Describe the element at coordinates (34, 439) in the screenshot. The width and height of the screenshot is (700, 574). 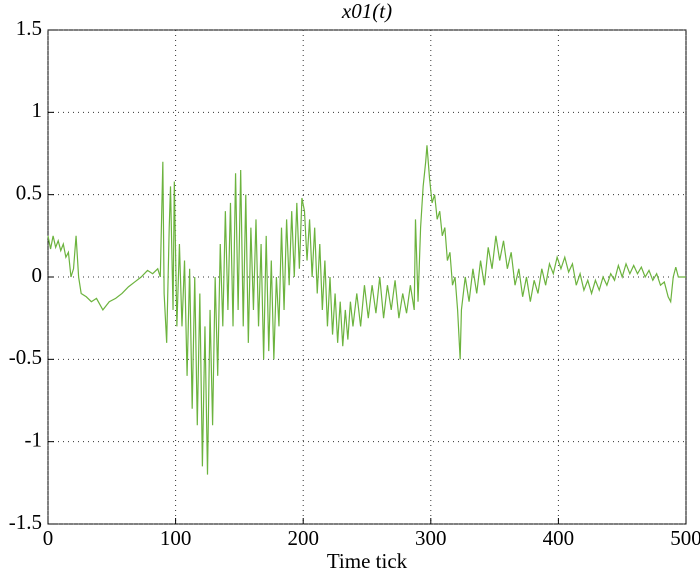
I see `y-tick-label: -1` at that location.